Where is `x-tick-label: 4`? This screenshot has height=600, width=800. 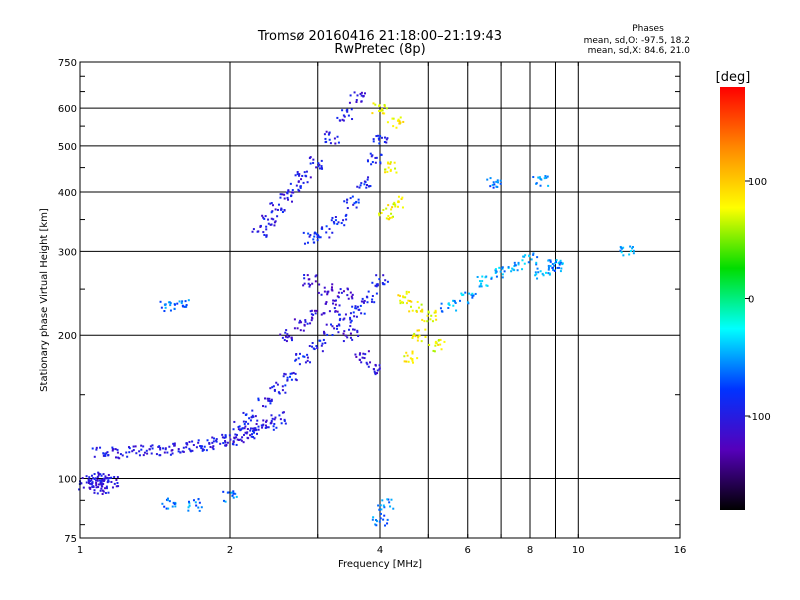
x-tick-label: 4 is located at coordinates (380, 550).